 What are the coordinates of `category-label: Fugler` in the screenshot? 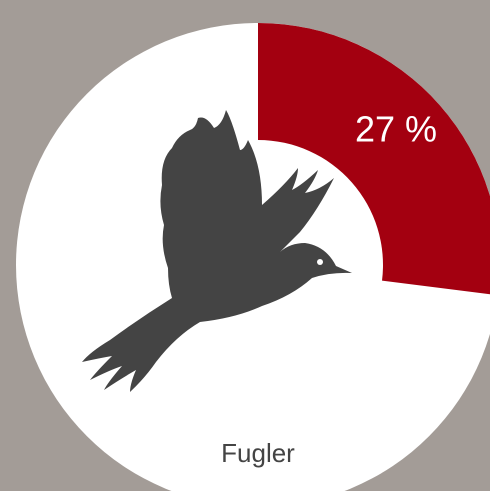 It's located at (258, 453).